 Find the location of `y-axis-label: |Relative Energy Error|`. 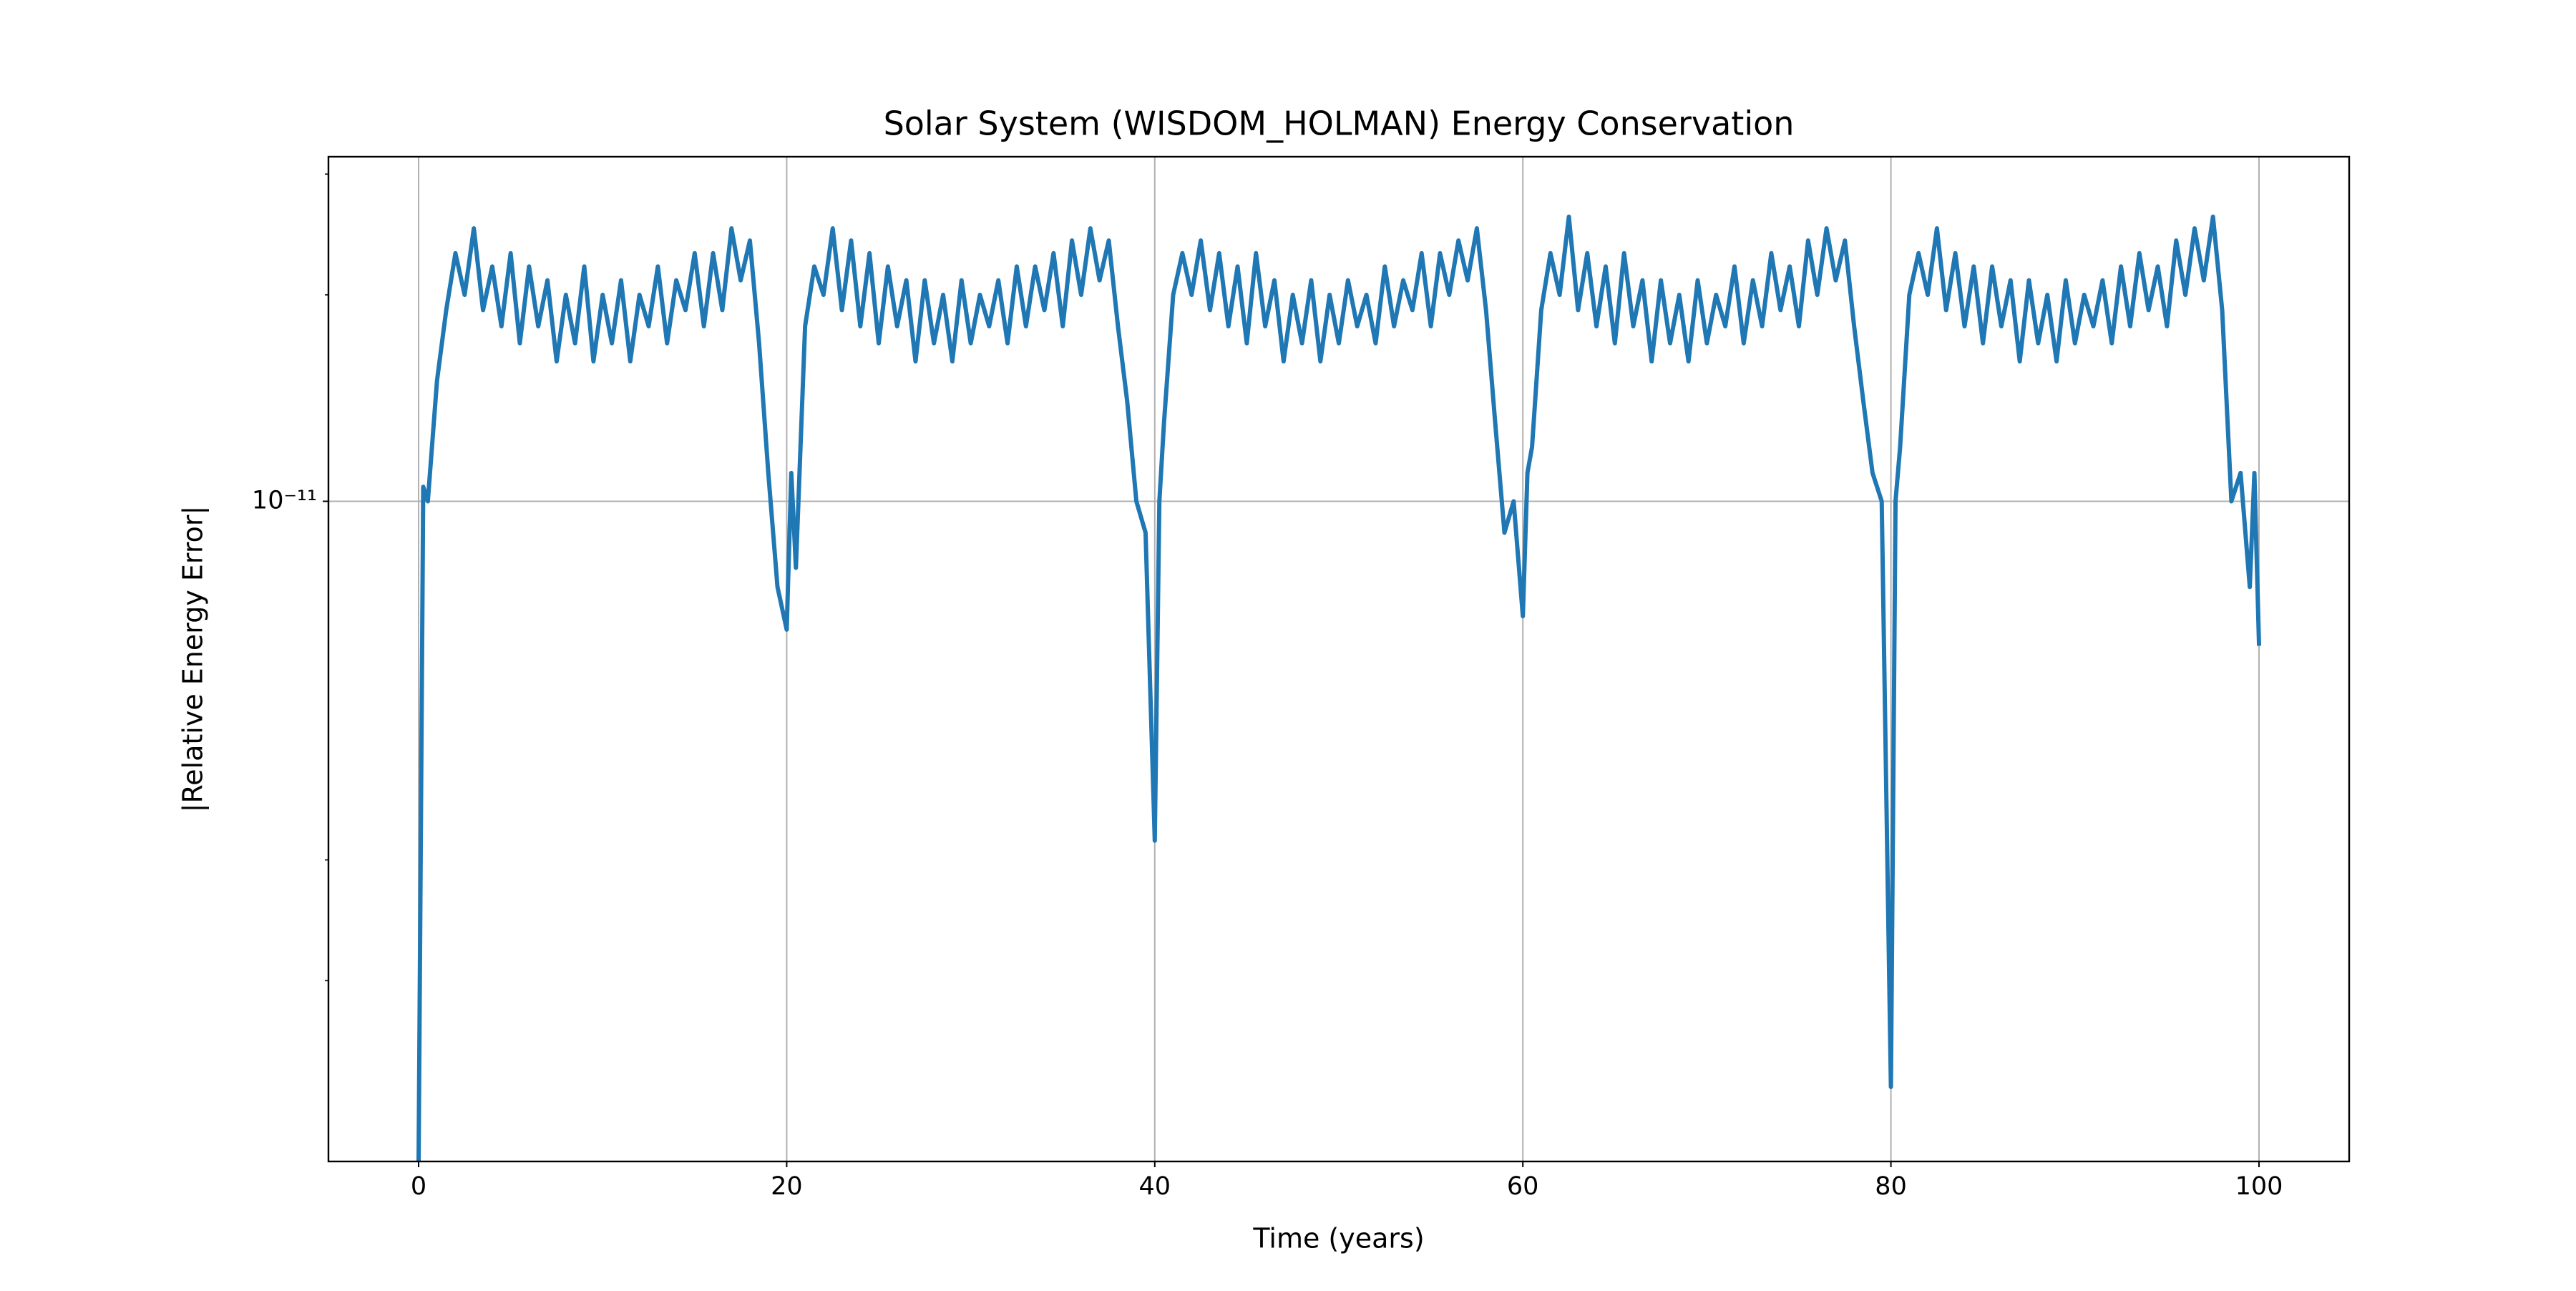

y-axis-label: |Relative Energy Error| is located at coordinates (193, 659).